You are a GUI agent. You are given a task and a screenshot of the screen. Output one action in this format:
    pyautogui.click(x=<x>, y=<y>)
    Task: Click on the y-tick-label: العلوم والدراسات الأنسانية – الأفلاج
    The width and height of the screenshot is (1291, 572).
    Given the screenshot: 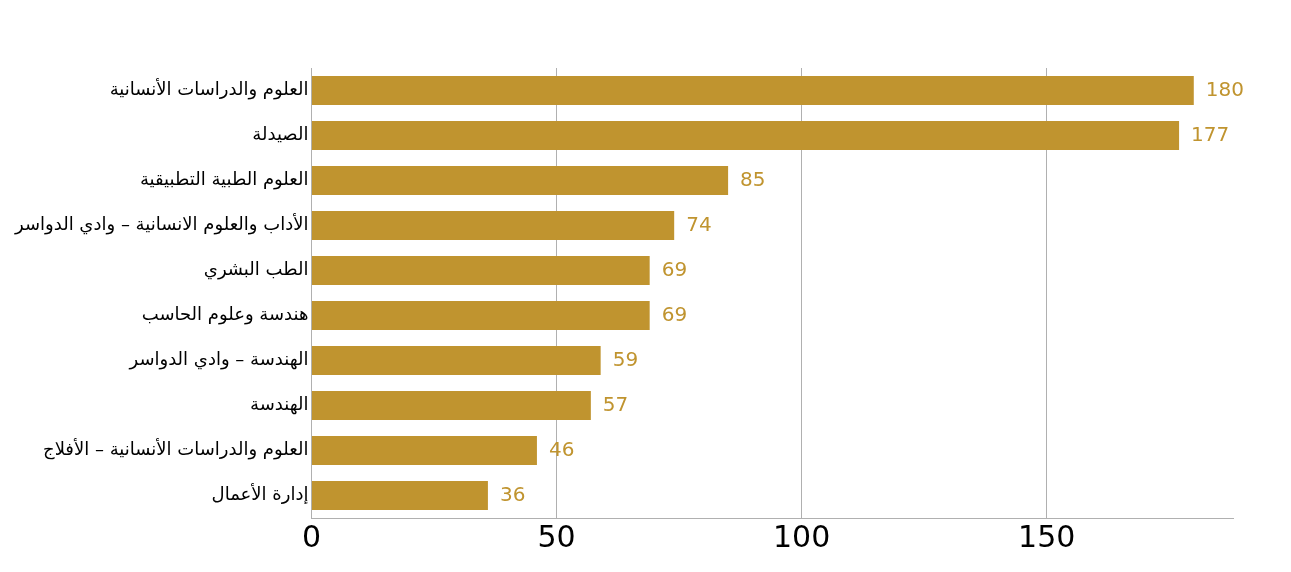 What is the action you would take?
    pyautogui.click(x=176, y=449)
    